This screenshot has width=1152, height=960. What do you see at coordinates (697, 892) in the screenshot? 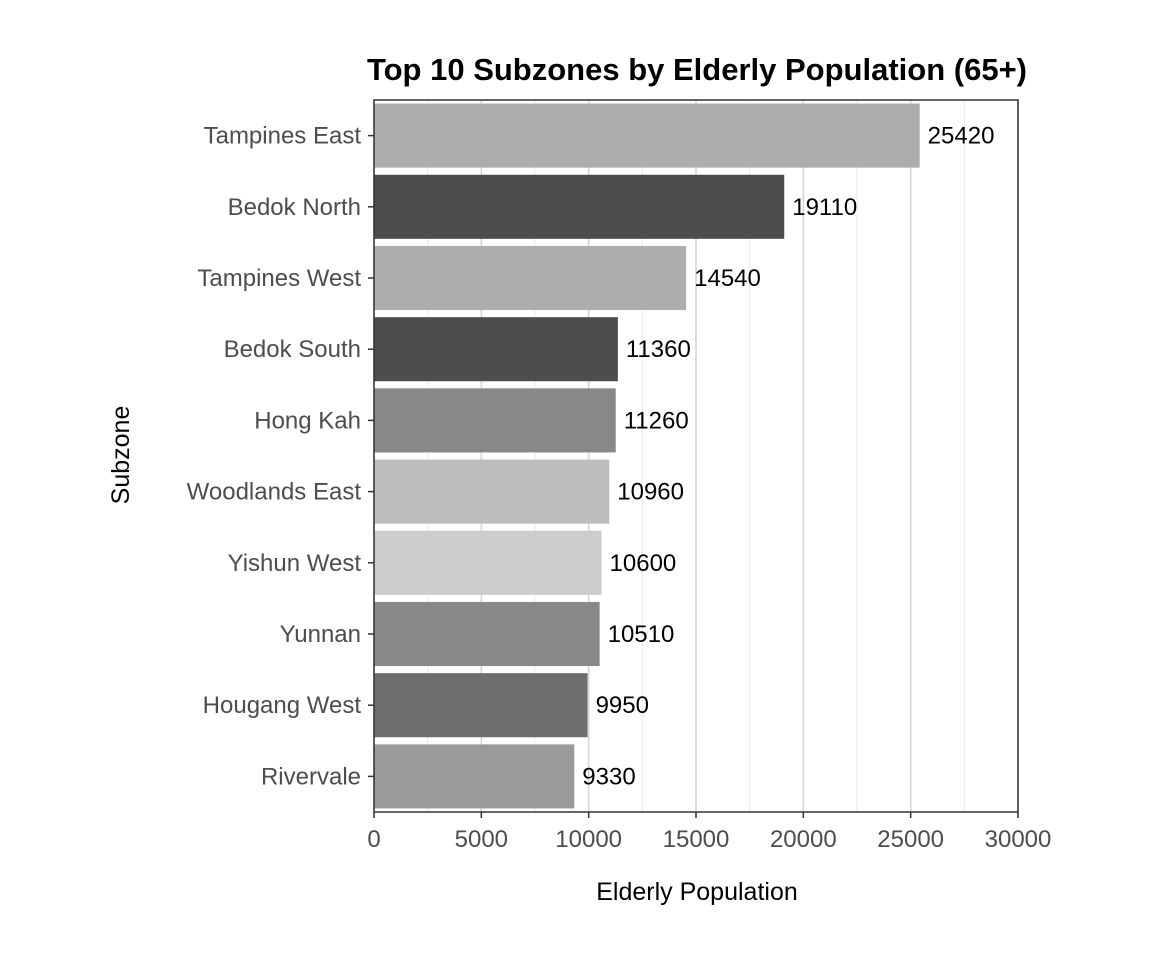
I see `x-axis-title: Elderly Population` at bounding box center [697, 892].